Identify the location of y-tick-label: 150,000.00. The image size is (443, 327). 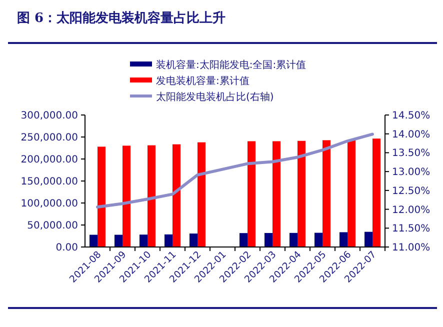
(49, 182).